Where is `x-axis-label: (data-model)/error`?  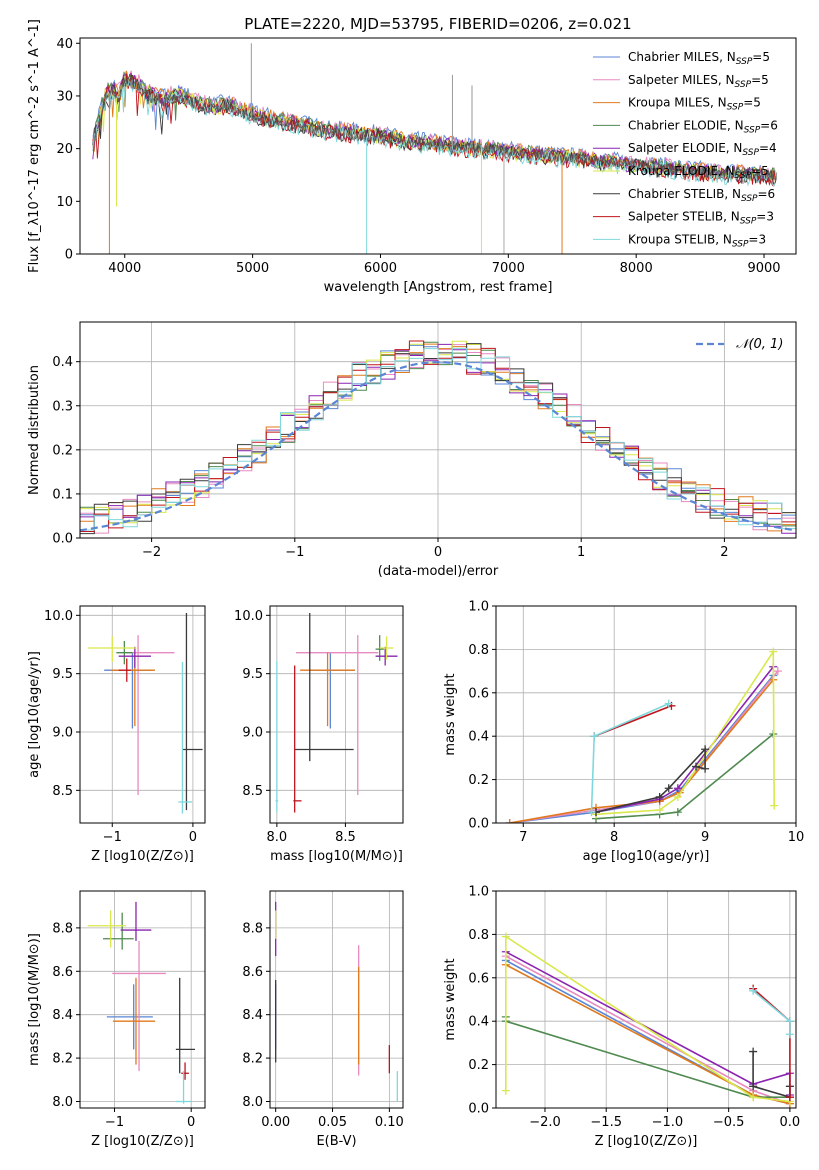
x-axis-label: (data-model)/error is located at coordinates (438, 571).